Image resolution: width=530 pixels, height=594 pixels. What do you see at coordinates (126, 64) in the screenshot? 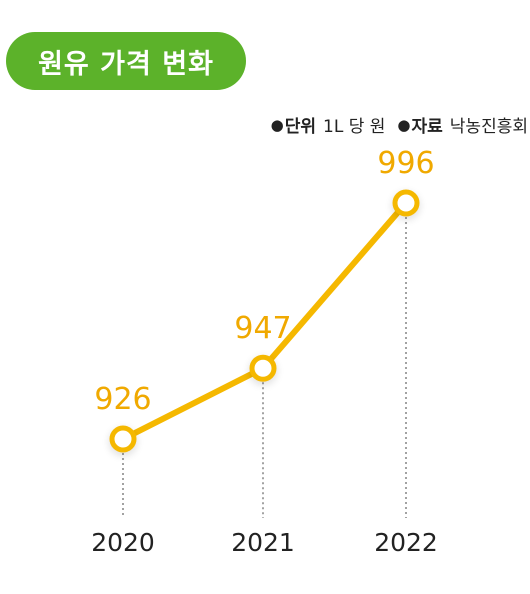
I see `chart-title: 원유 가격 변화` at bounding box center [126, 64].